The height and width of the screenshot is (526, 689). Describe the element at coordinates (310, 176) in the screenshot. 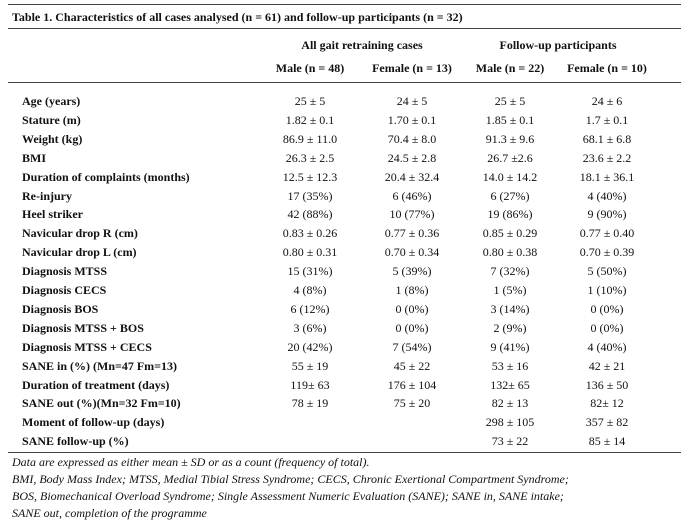

I see `cell: 12.5 ± 12.3` at that location.